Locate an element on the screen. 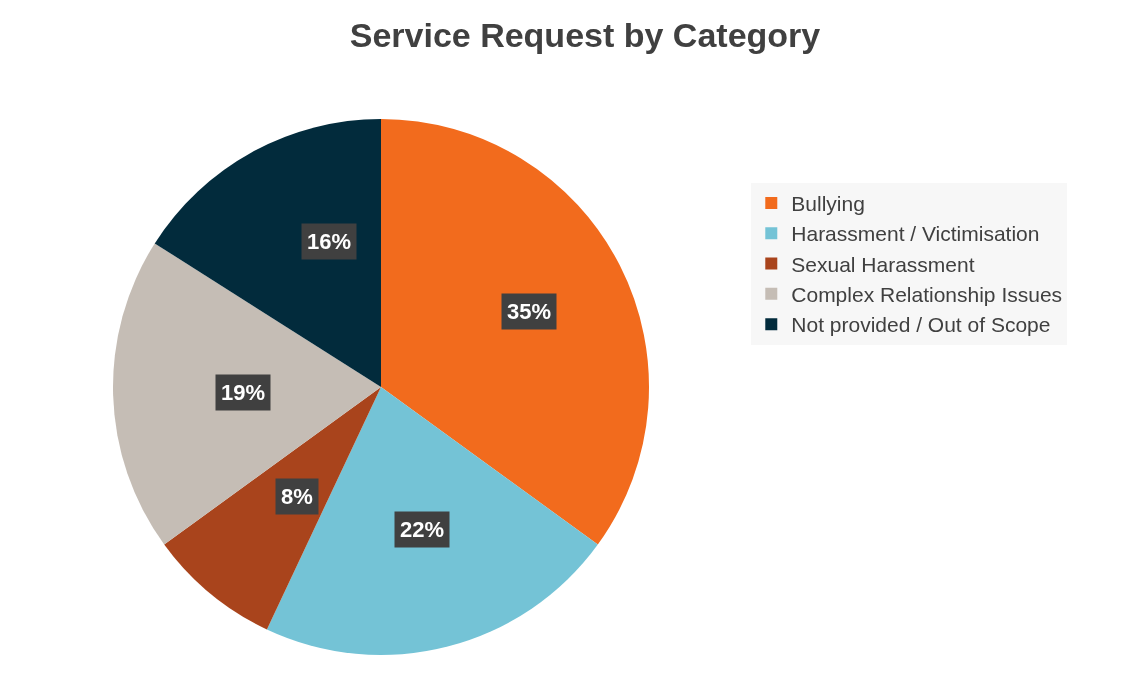  legend-label: Bullying is located at coordinates (828, 204).